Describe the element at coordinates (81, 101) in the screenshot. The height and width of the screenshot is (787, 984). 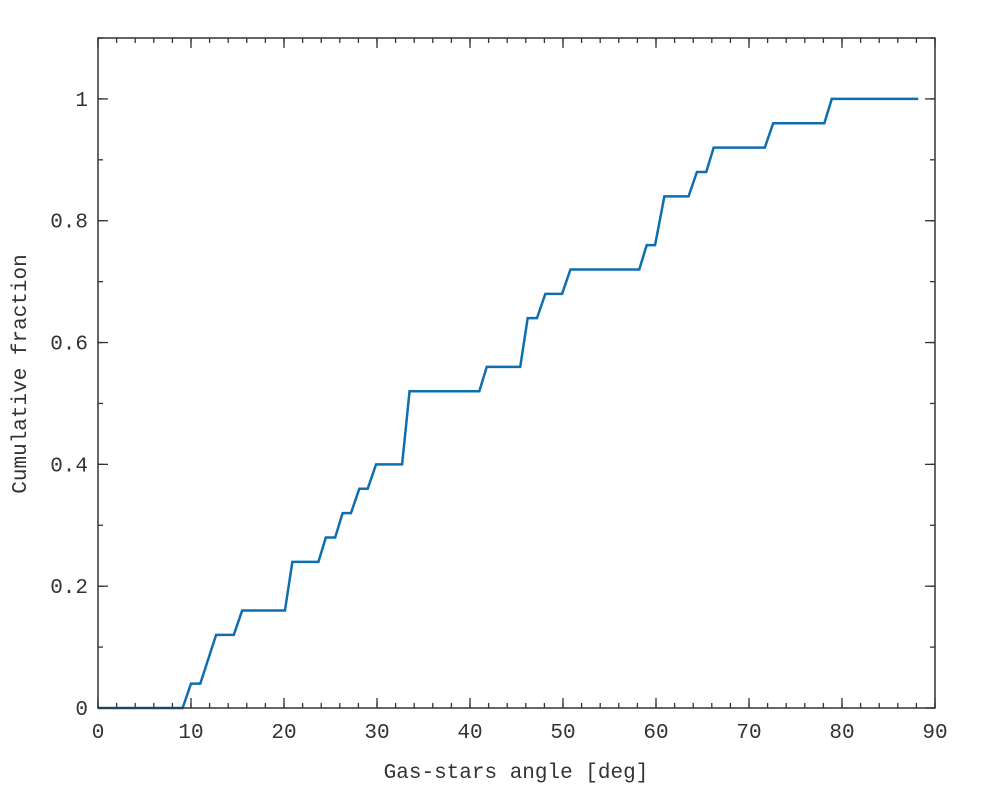
I see `y-tick-label: 1` at that location.